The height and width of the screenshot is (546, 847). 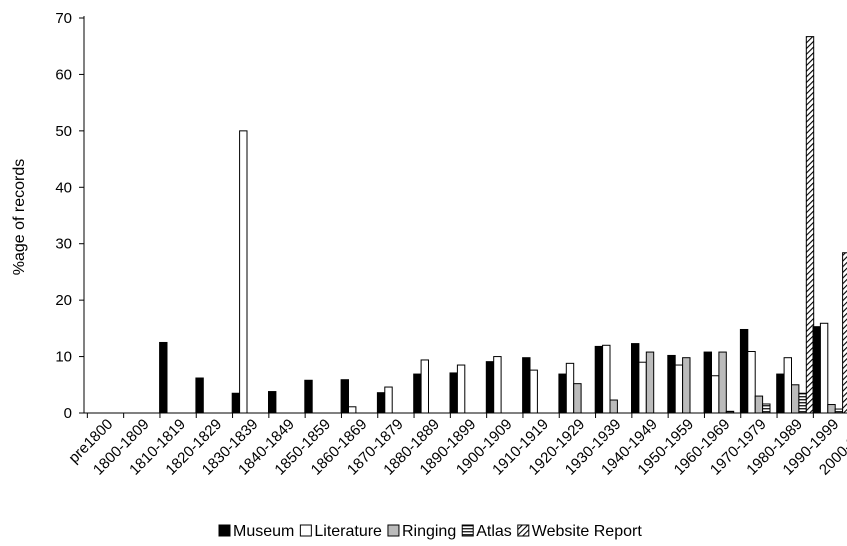 I want to click on legend-label-website-report: Website Report, so click(x=587, y=531).